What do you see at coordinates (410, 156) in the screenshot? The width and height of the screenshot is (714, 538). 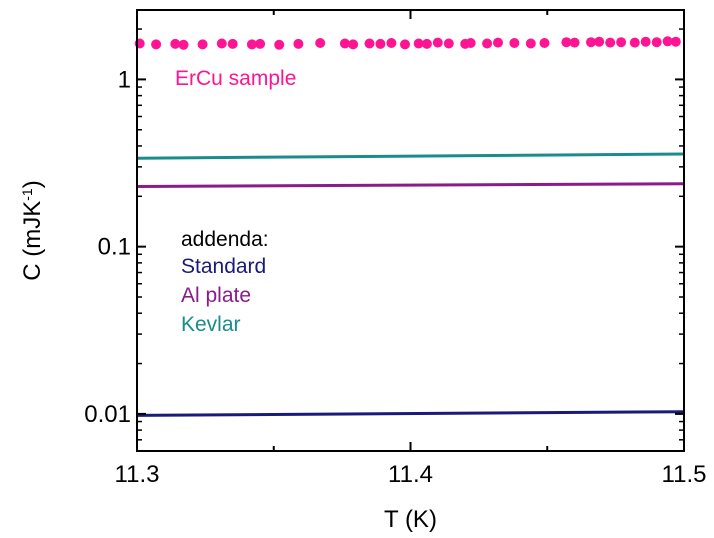 I see `series-line-kevlar` at bounding box center [410, 156].